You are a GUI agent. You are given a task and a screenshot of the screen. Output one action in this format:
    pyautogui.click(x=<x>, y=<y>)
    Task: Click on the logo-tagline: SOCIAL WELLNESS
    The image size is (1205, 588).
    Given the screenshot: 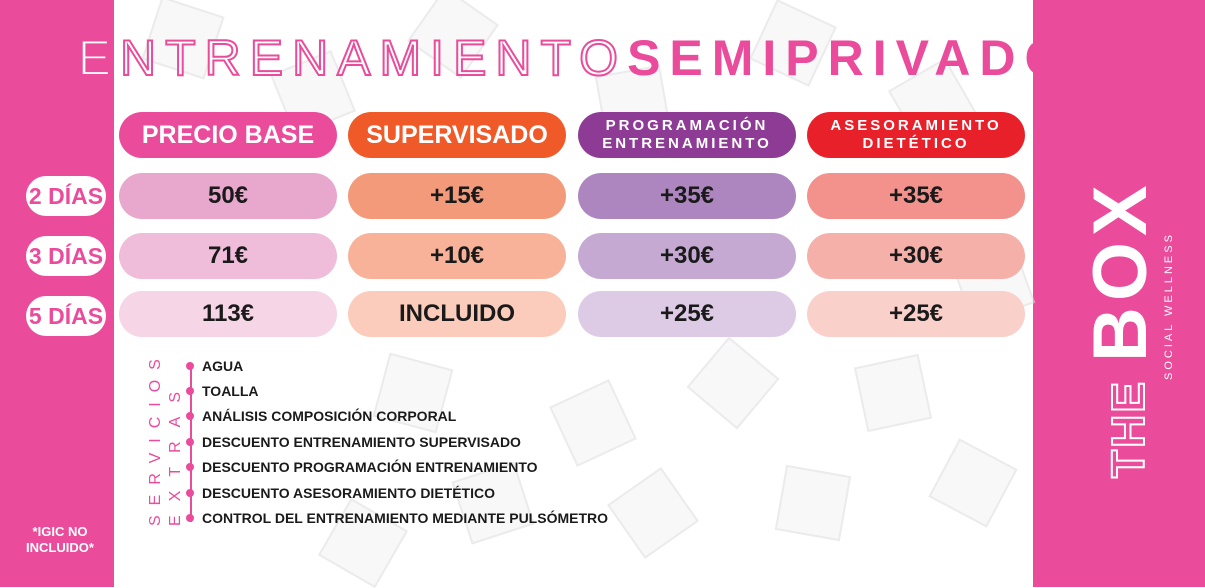 What is the action you would take?
    pyautogui.click(x=1169, y=306)
    